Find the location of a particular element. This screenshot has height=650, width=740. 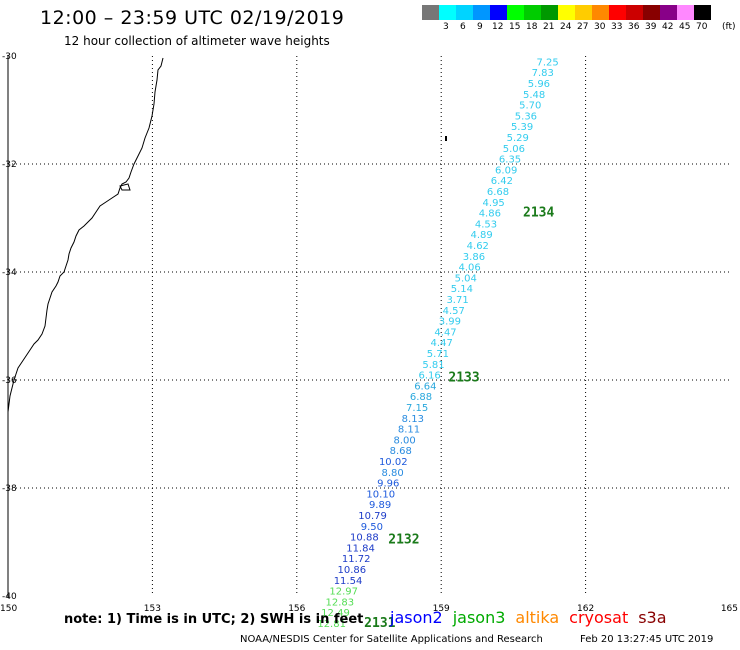

wave-height-value: 4.95 is located at coordinates (494, 203).